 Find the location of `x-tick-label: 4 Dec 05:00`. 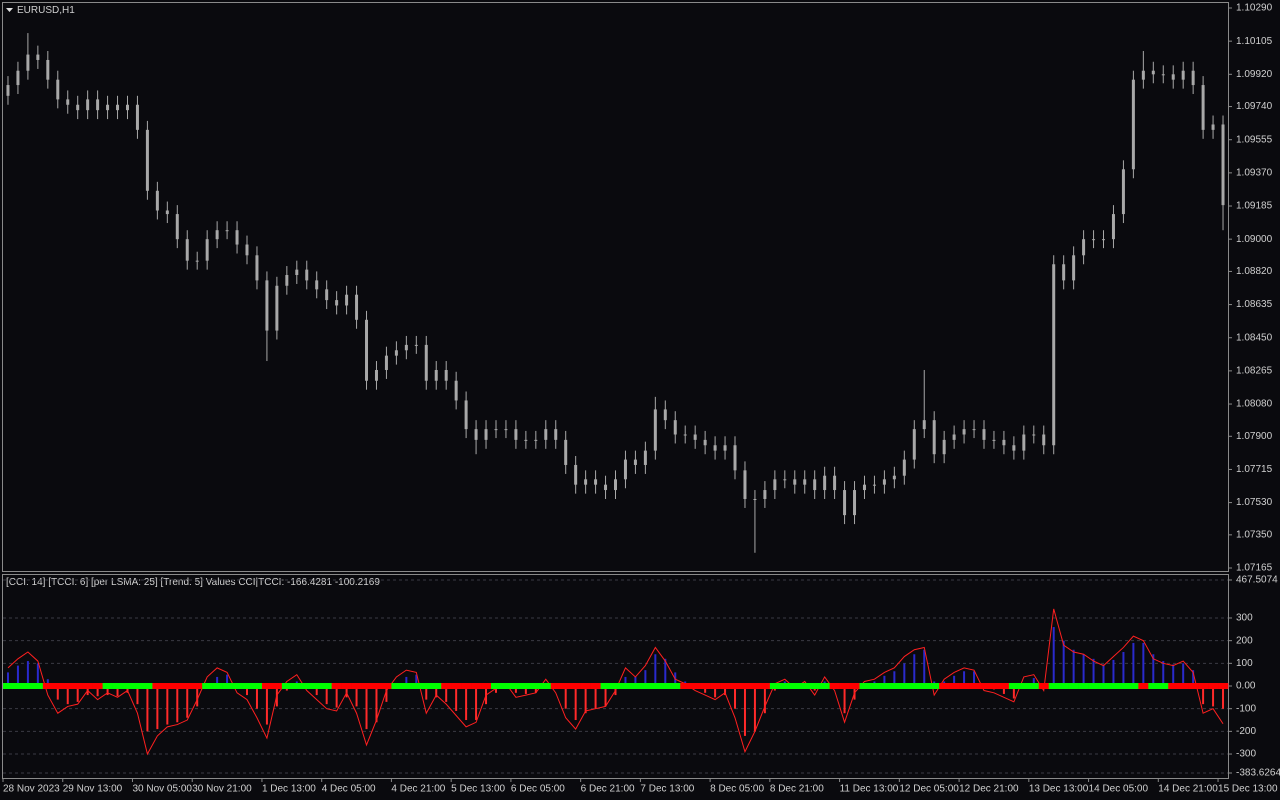

x-tick-label: 4 Dec 05:00 is located at coordinates (349, 789).